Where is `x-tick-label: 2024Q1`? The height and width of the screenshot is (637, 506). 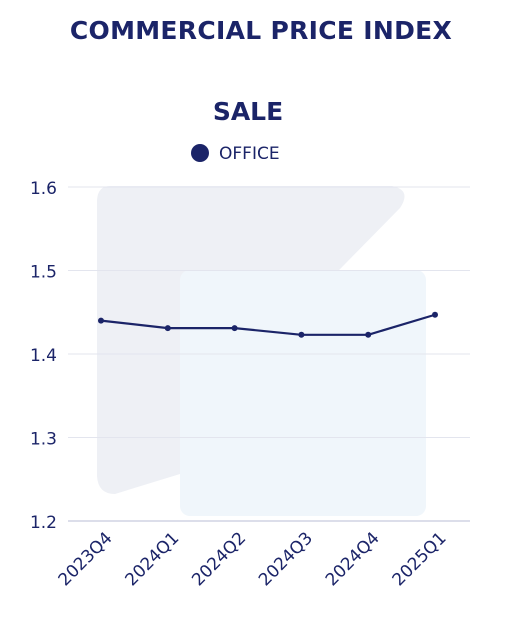
x-tick-label: 2024Q1 is located at coordinates (152, 559).